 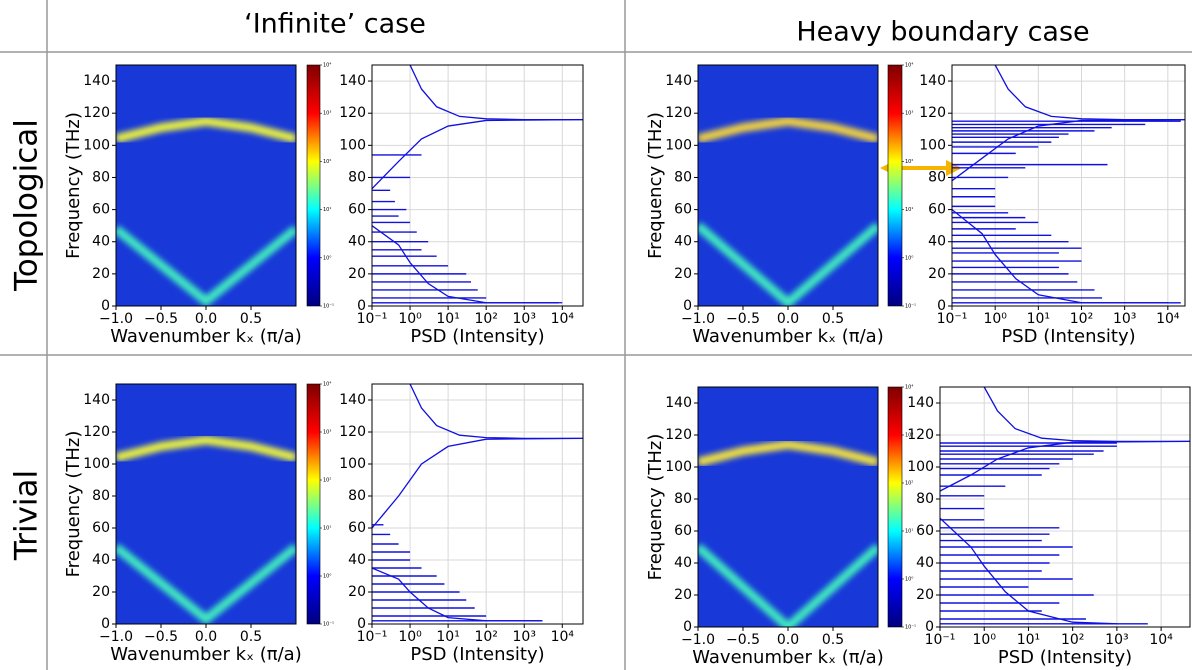 What do you see at coordinates (410, 637) in the screenshot?
I see `x-tick-label: 10⁰` at bounding box center [410, 637].